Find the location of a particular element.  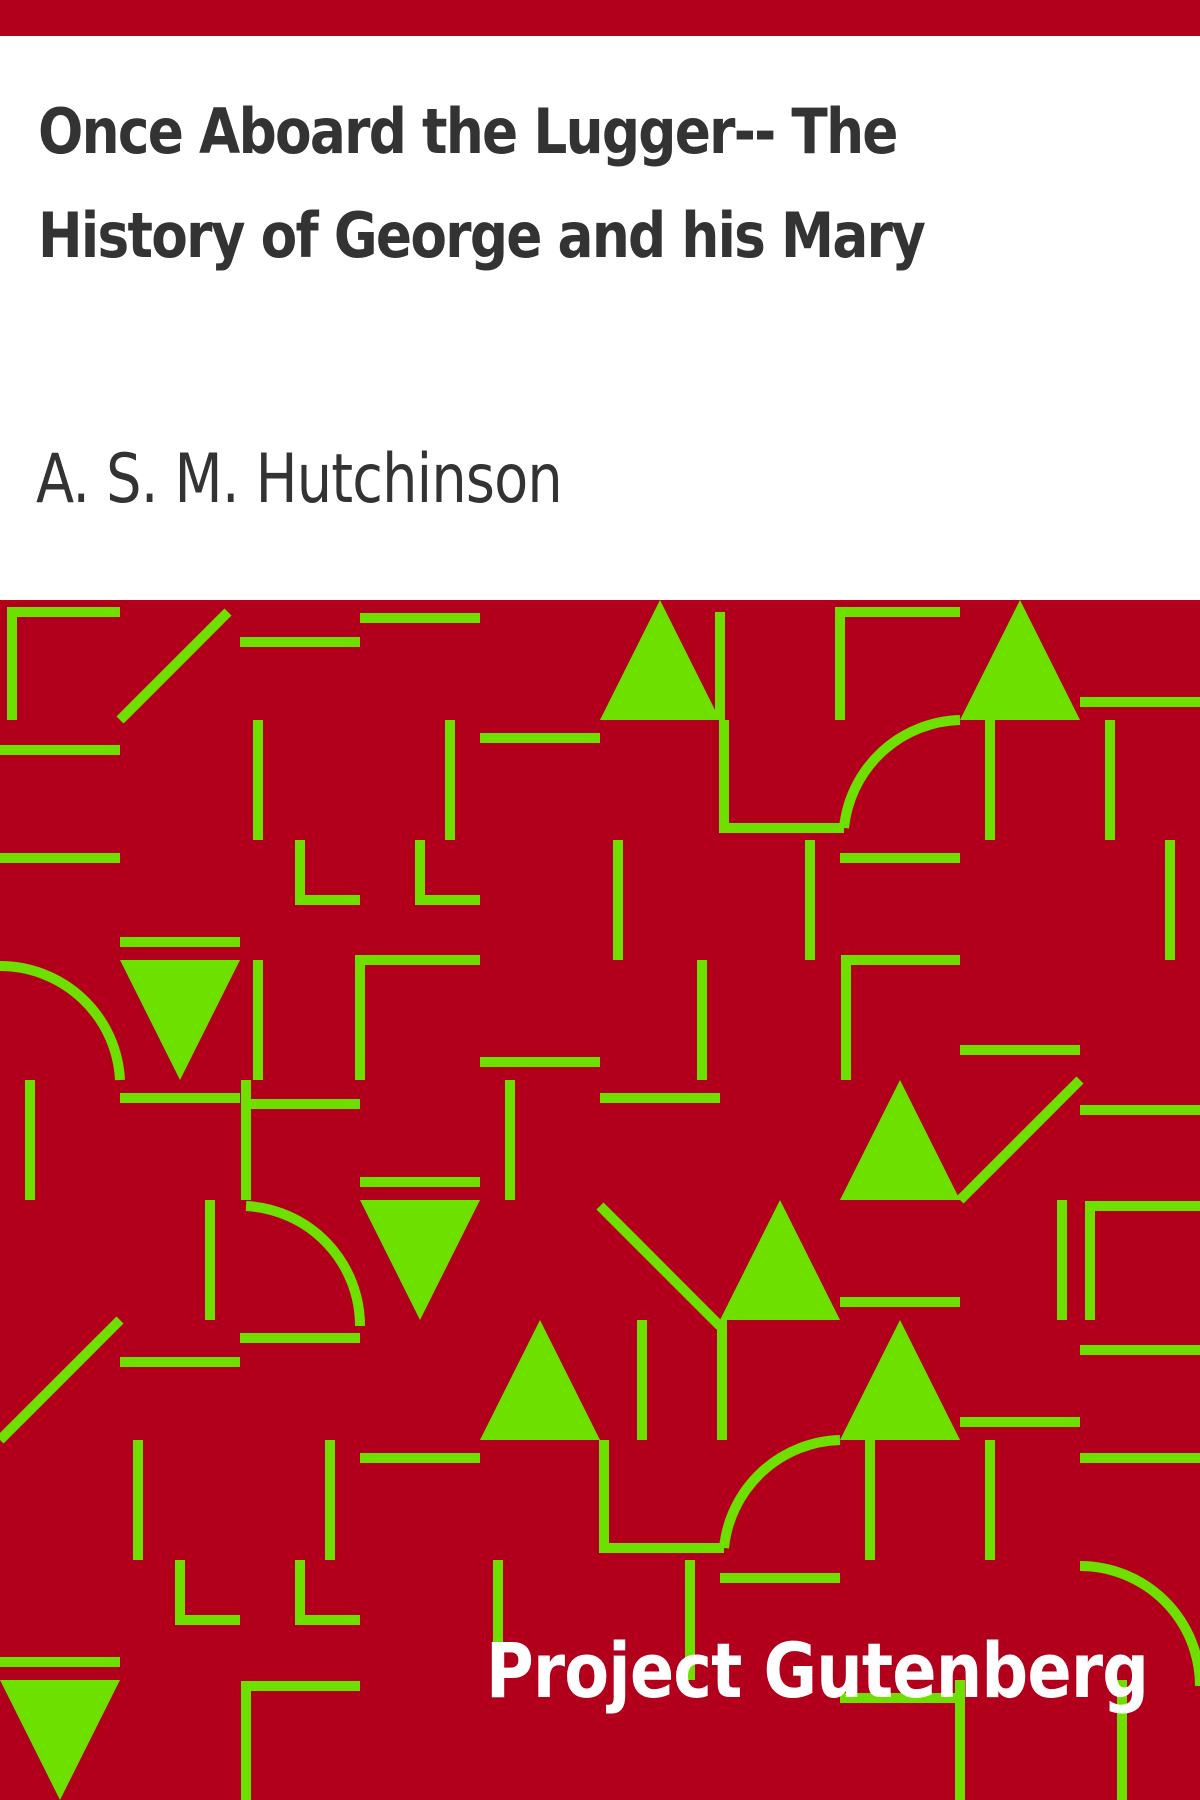

top-color-bar is located at coordinates (600, 18).